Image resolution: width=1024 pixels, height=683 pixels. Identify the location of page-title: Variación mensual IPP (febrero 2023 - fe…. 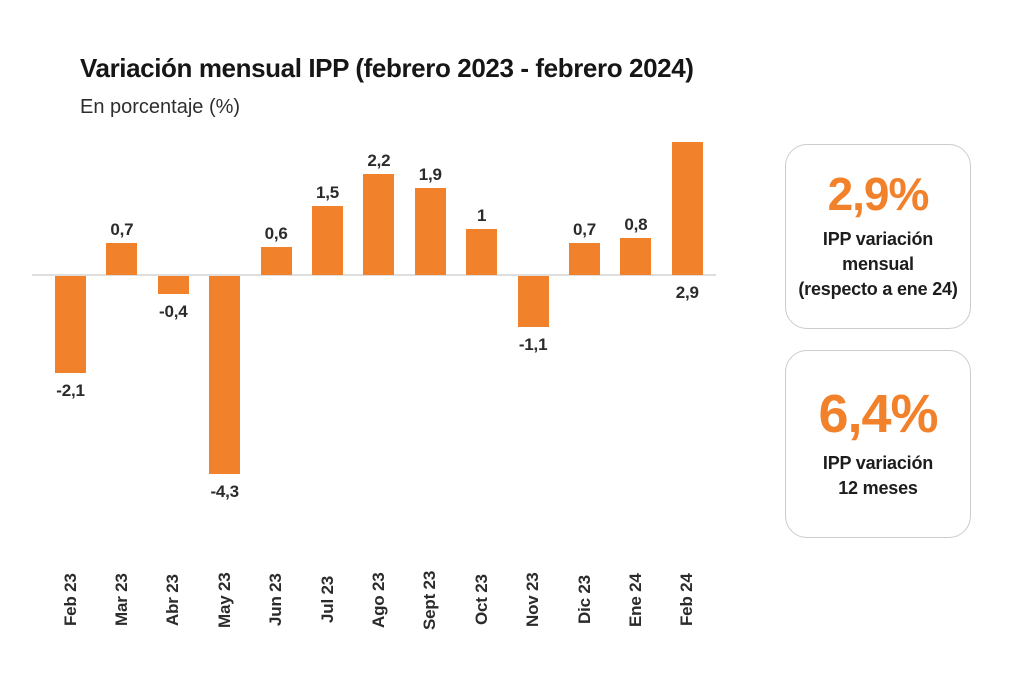
(387, 68).